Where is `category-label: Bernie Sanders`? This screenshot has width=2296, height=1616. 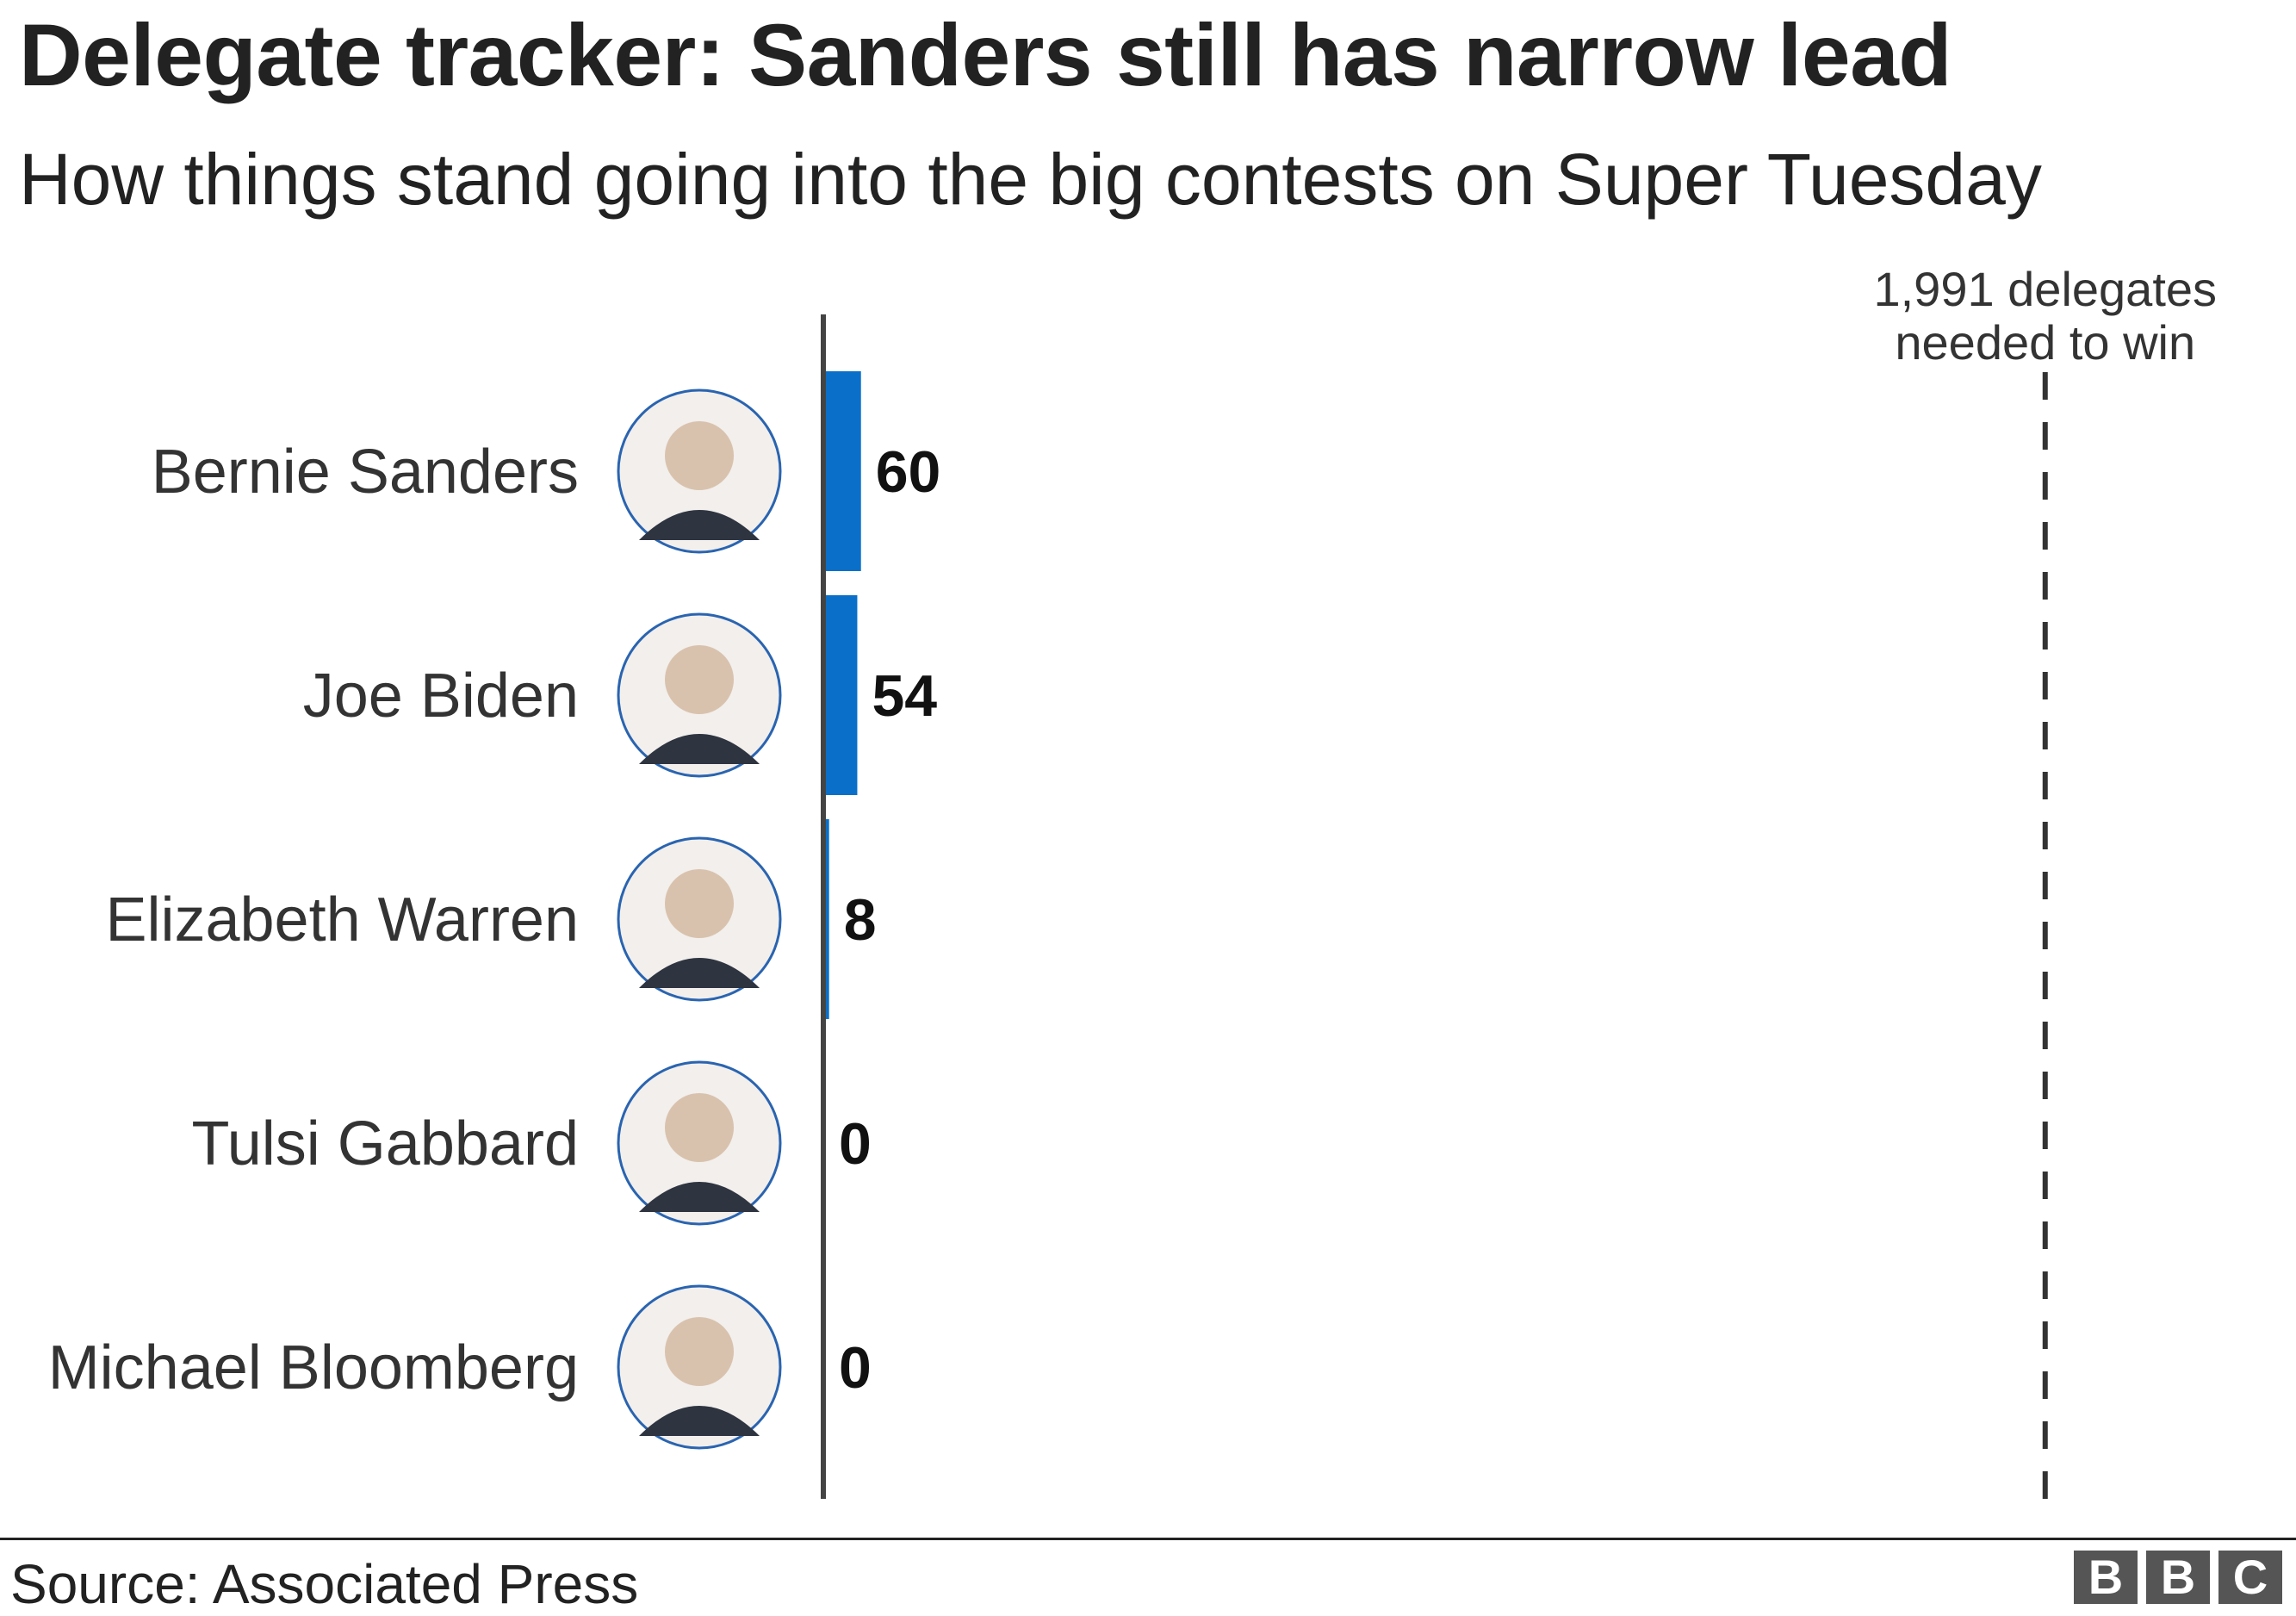
category-label: Bernie Sanders is located at coordinates (365, 472).